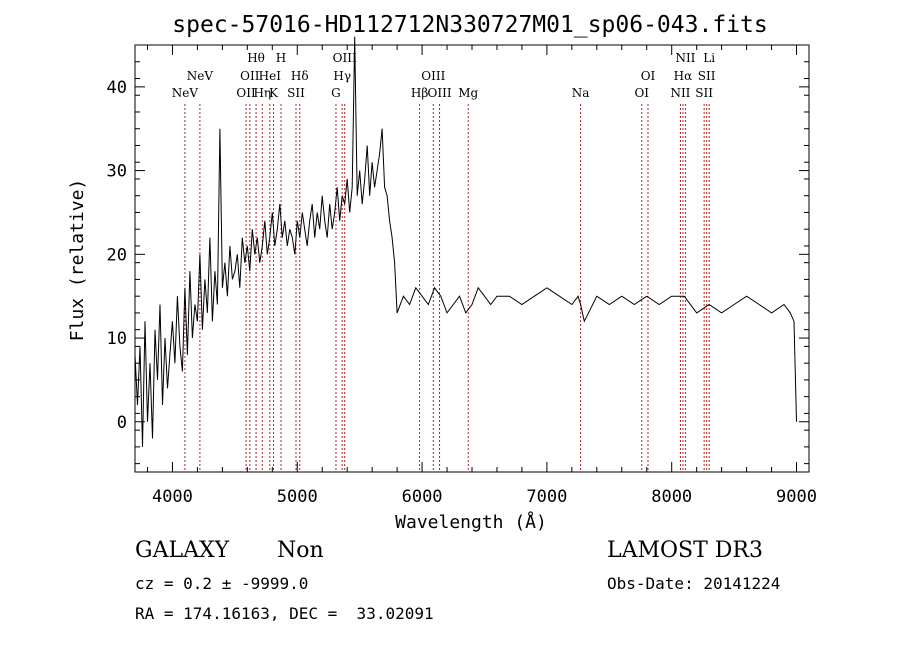  Describe the element at coordinates (262, 93) in the screenshot. I see `line-marker-label: Hη` at that location.